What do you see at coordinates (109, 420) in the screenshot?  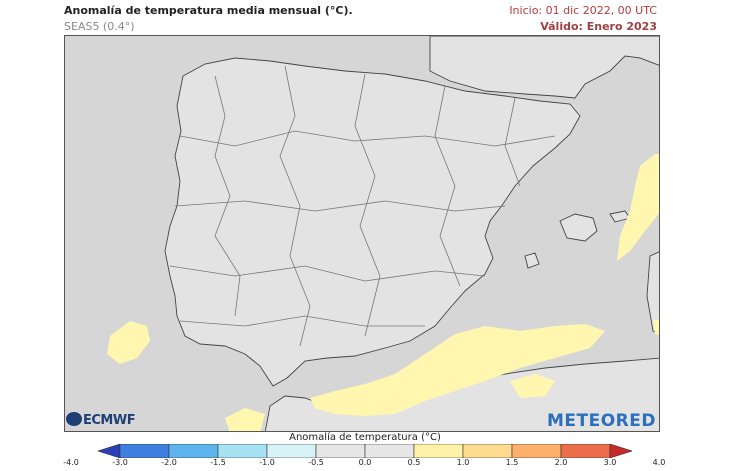 I see `ecmwf-logo-text: ECMWF` at bounding box center [109, 420].